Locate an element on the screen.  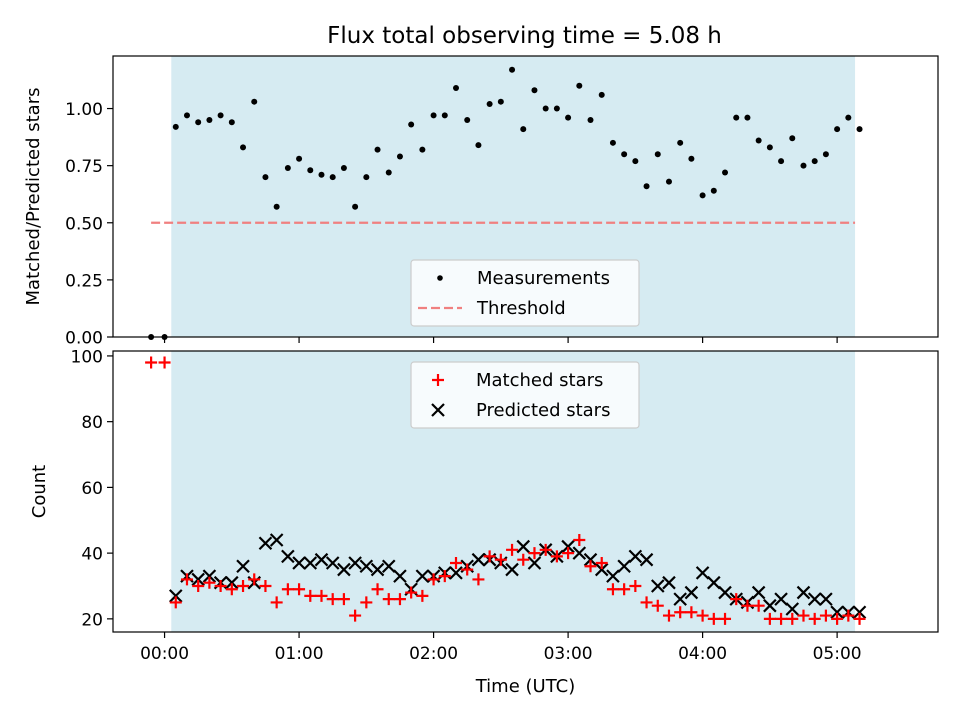
x-axis-label: Time (UTC) is located at coordinates (525, 686).